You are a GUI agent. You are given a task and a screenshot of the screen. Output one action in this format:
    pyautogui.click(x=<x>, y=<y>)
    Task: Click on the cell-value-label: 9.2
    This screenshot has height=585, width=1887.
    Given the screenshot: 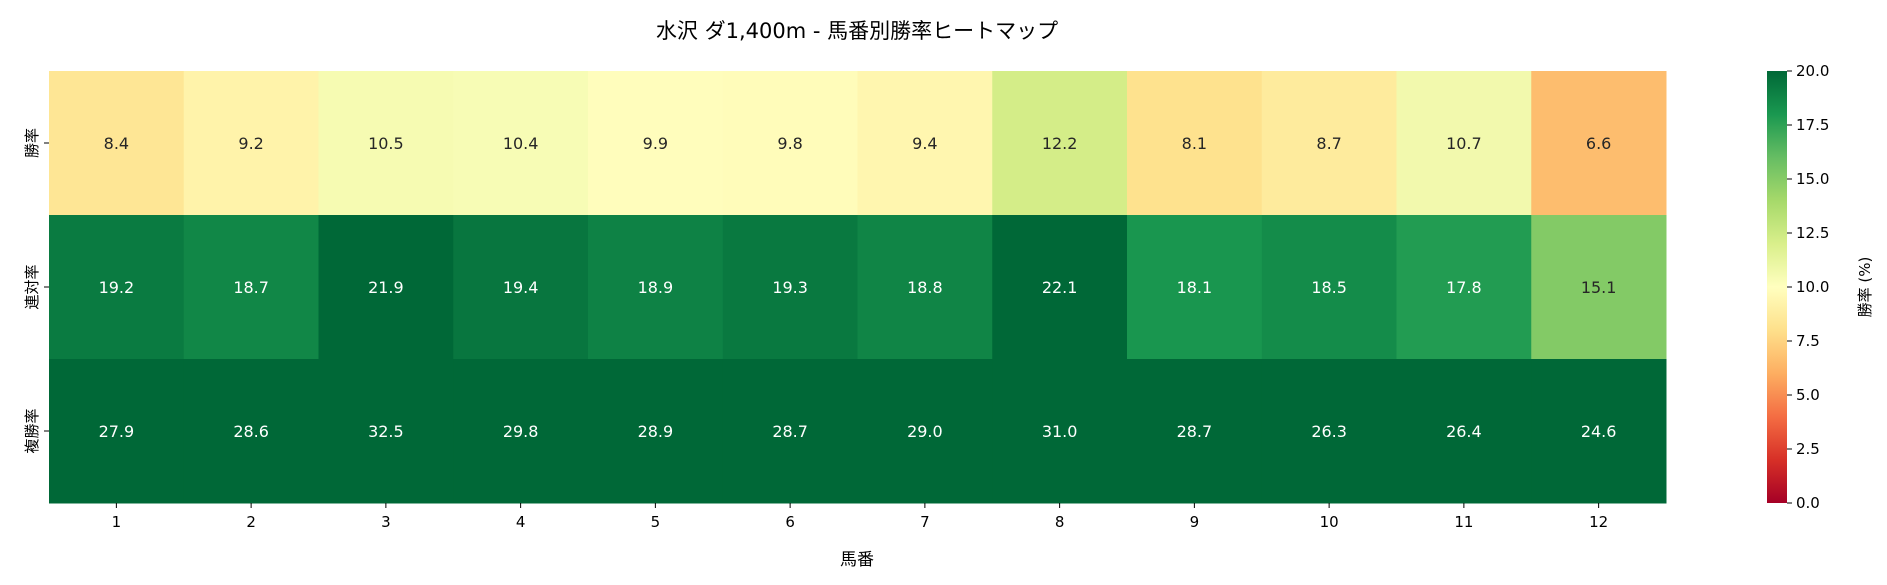 What is the action you would take?
    pyautogui.click(x=250, y=143)
    